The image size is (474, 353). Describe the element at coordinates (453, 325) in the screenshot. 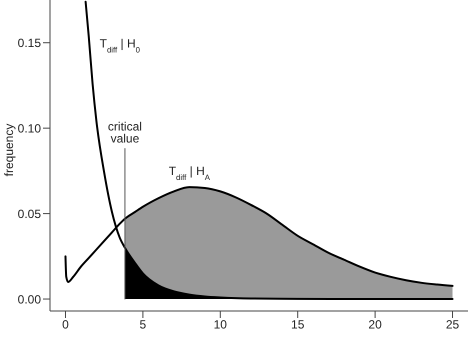

I see `x-tick-label: 25` at that location.